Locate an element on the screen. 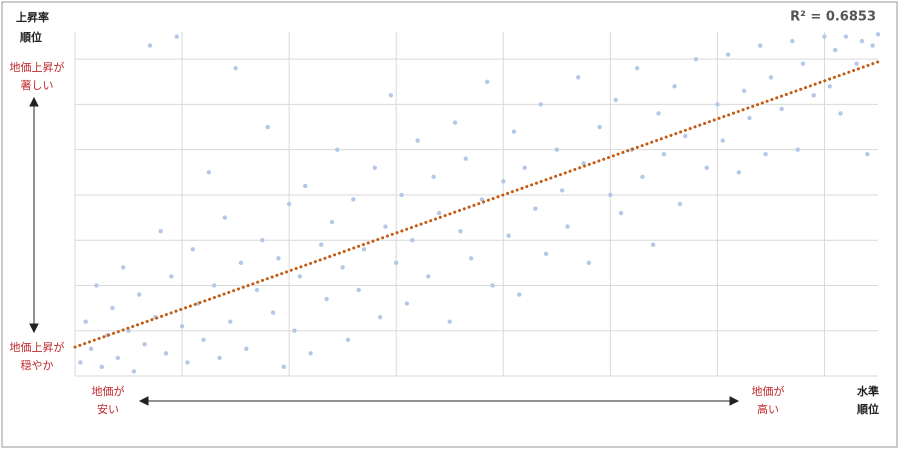  annotation: 著しい is located at coordinates (37, 85).